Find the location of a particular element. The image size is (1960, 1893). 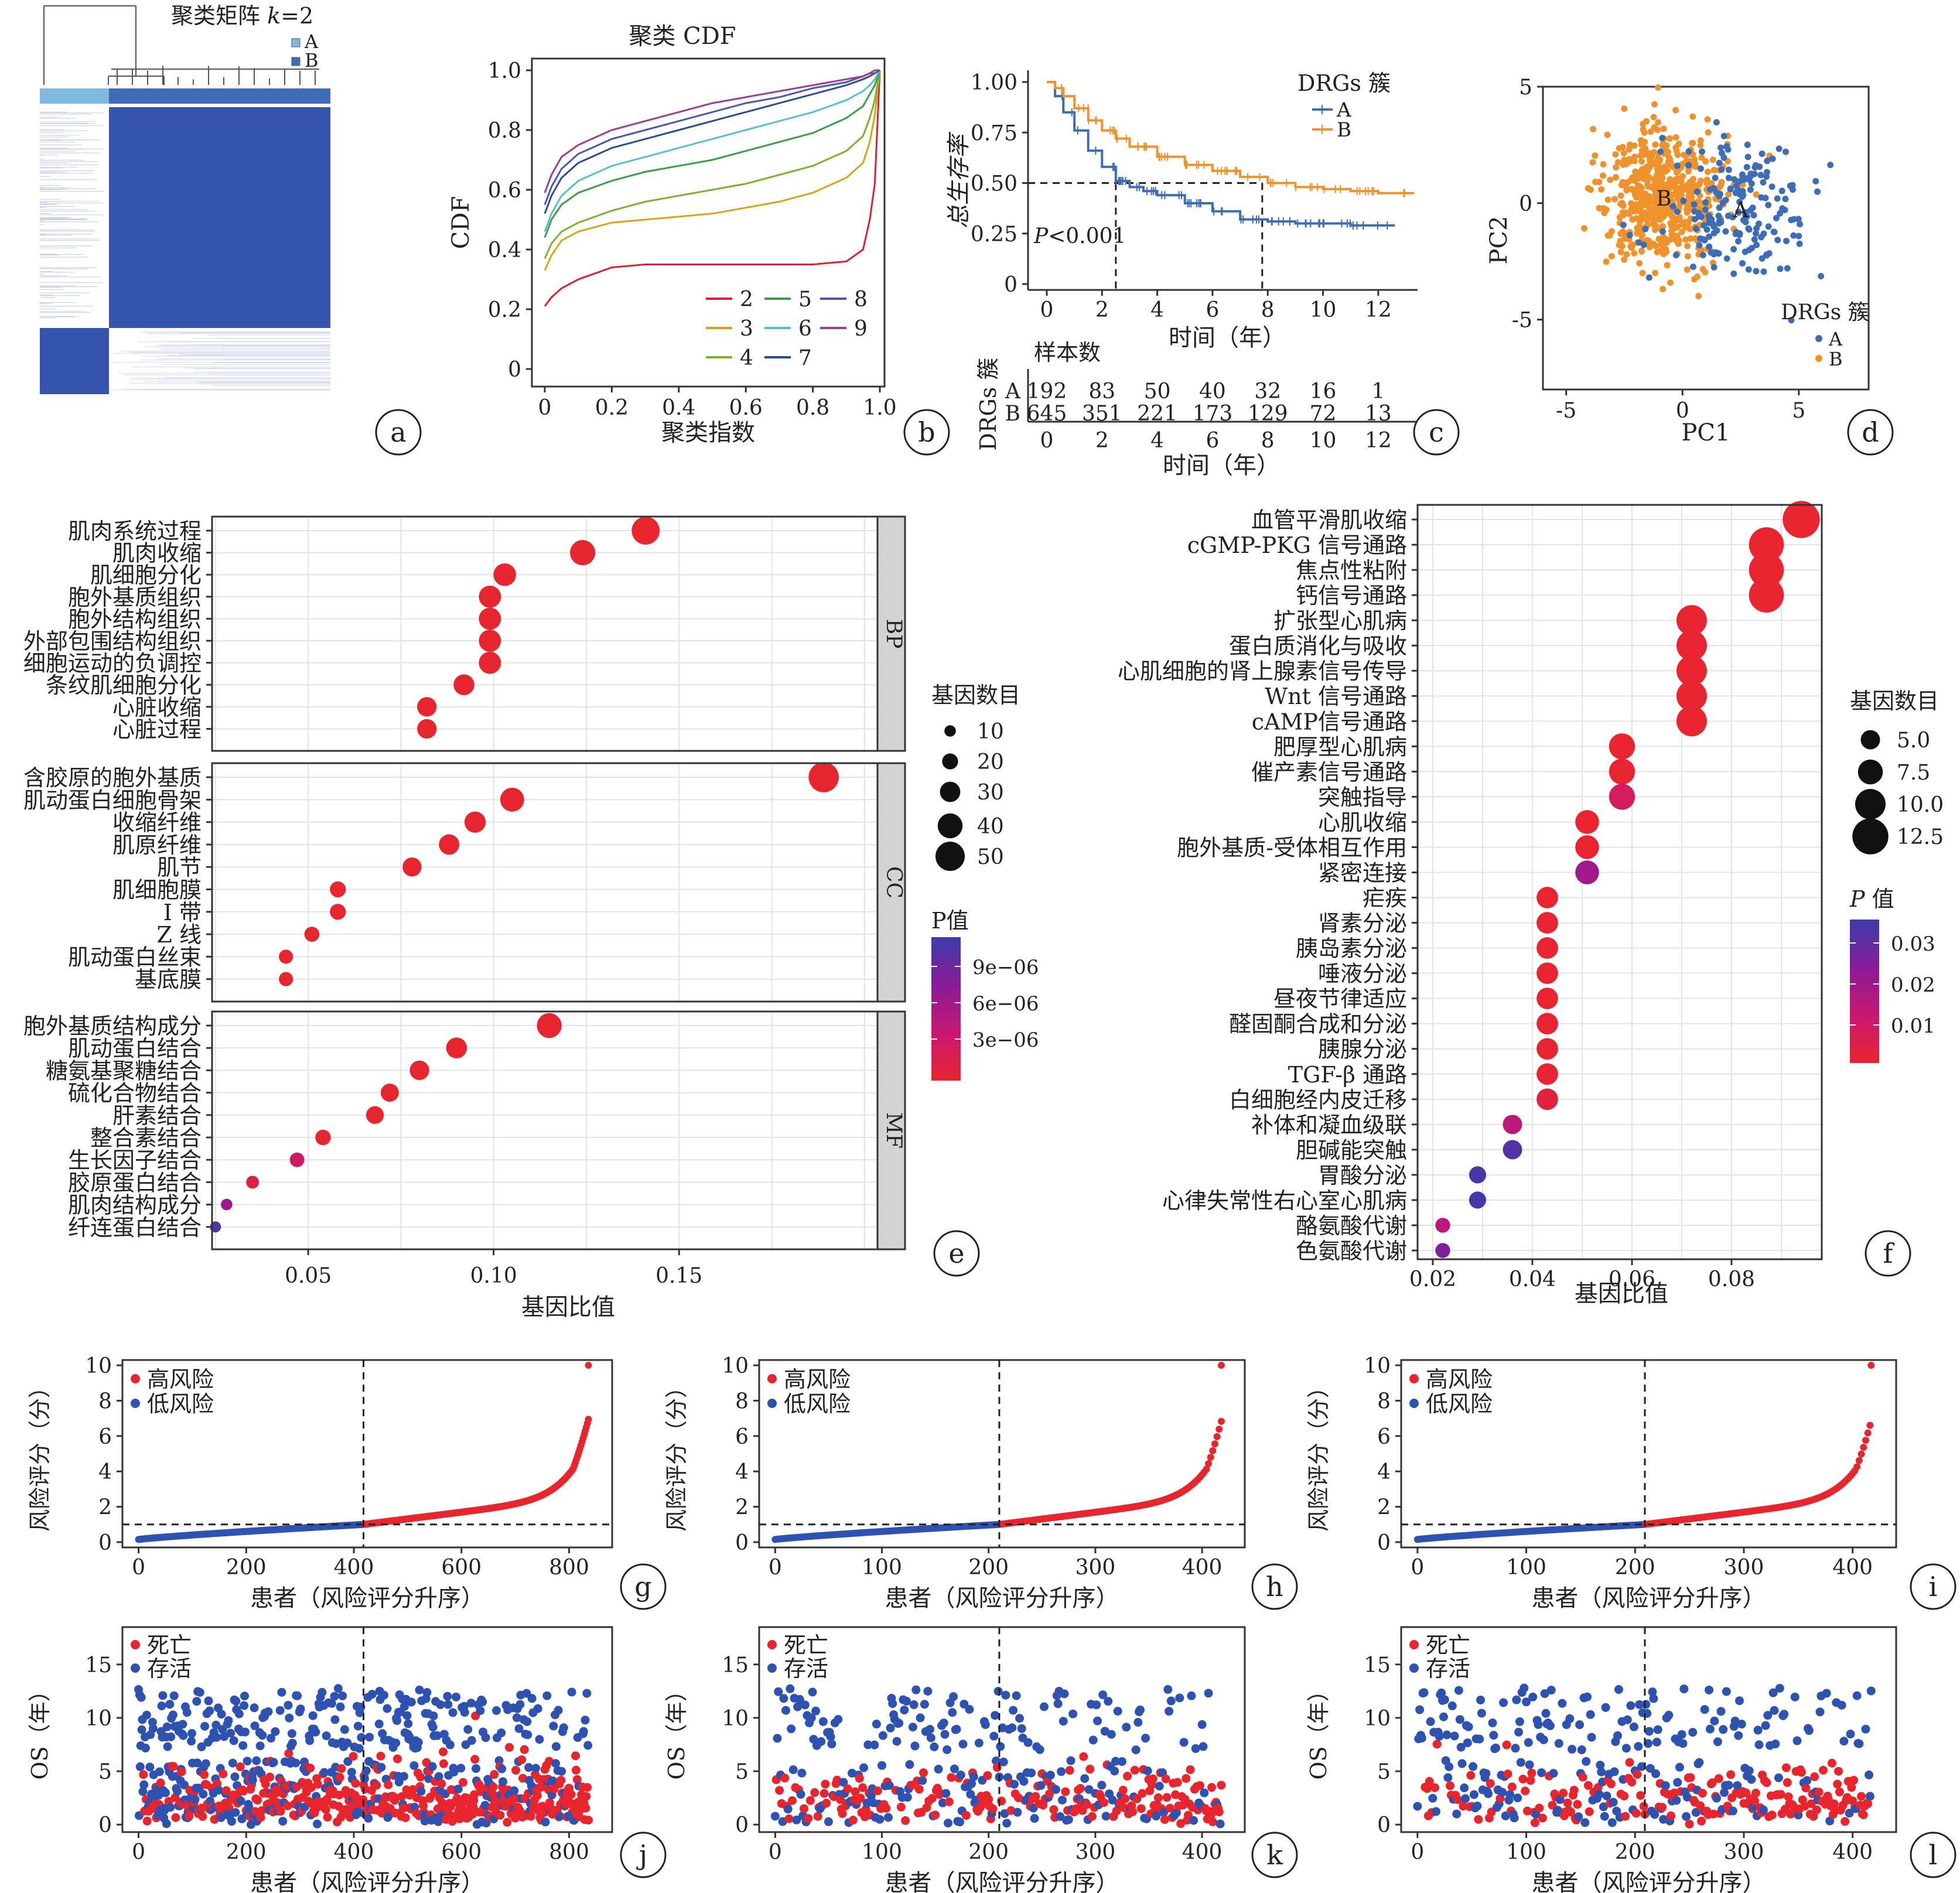

panel-label-circle is located at coordinates (643, 1855).